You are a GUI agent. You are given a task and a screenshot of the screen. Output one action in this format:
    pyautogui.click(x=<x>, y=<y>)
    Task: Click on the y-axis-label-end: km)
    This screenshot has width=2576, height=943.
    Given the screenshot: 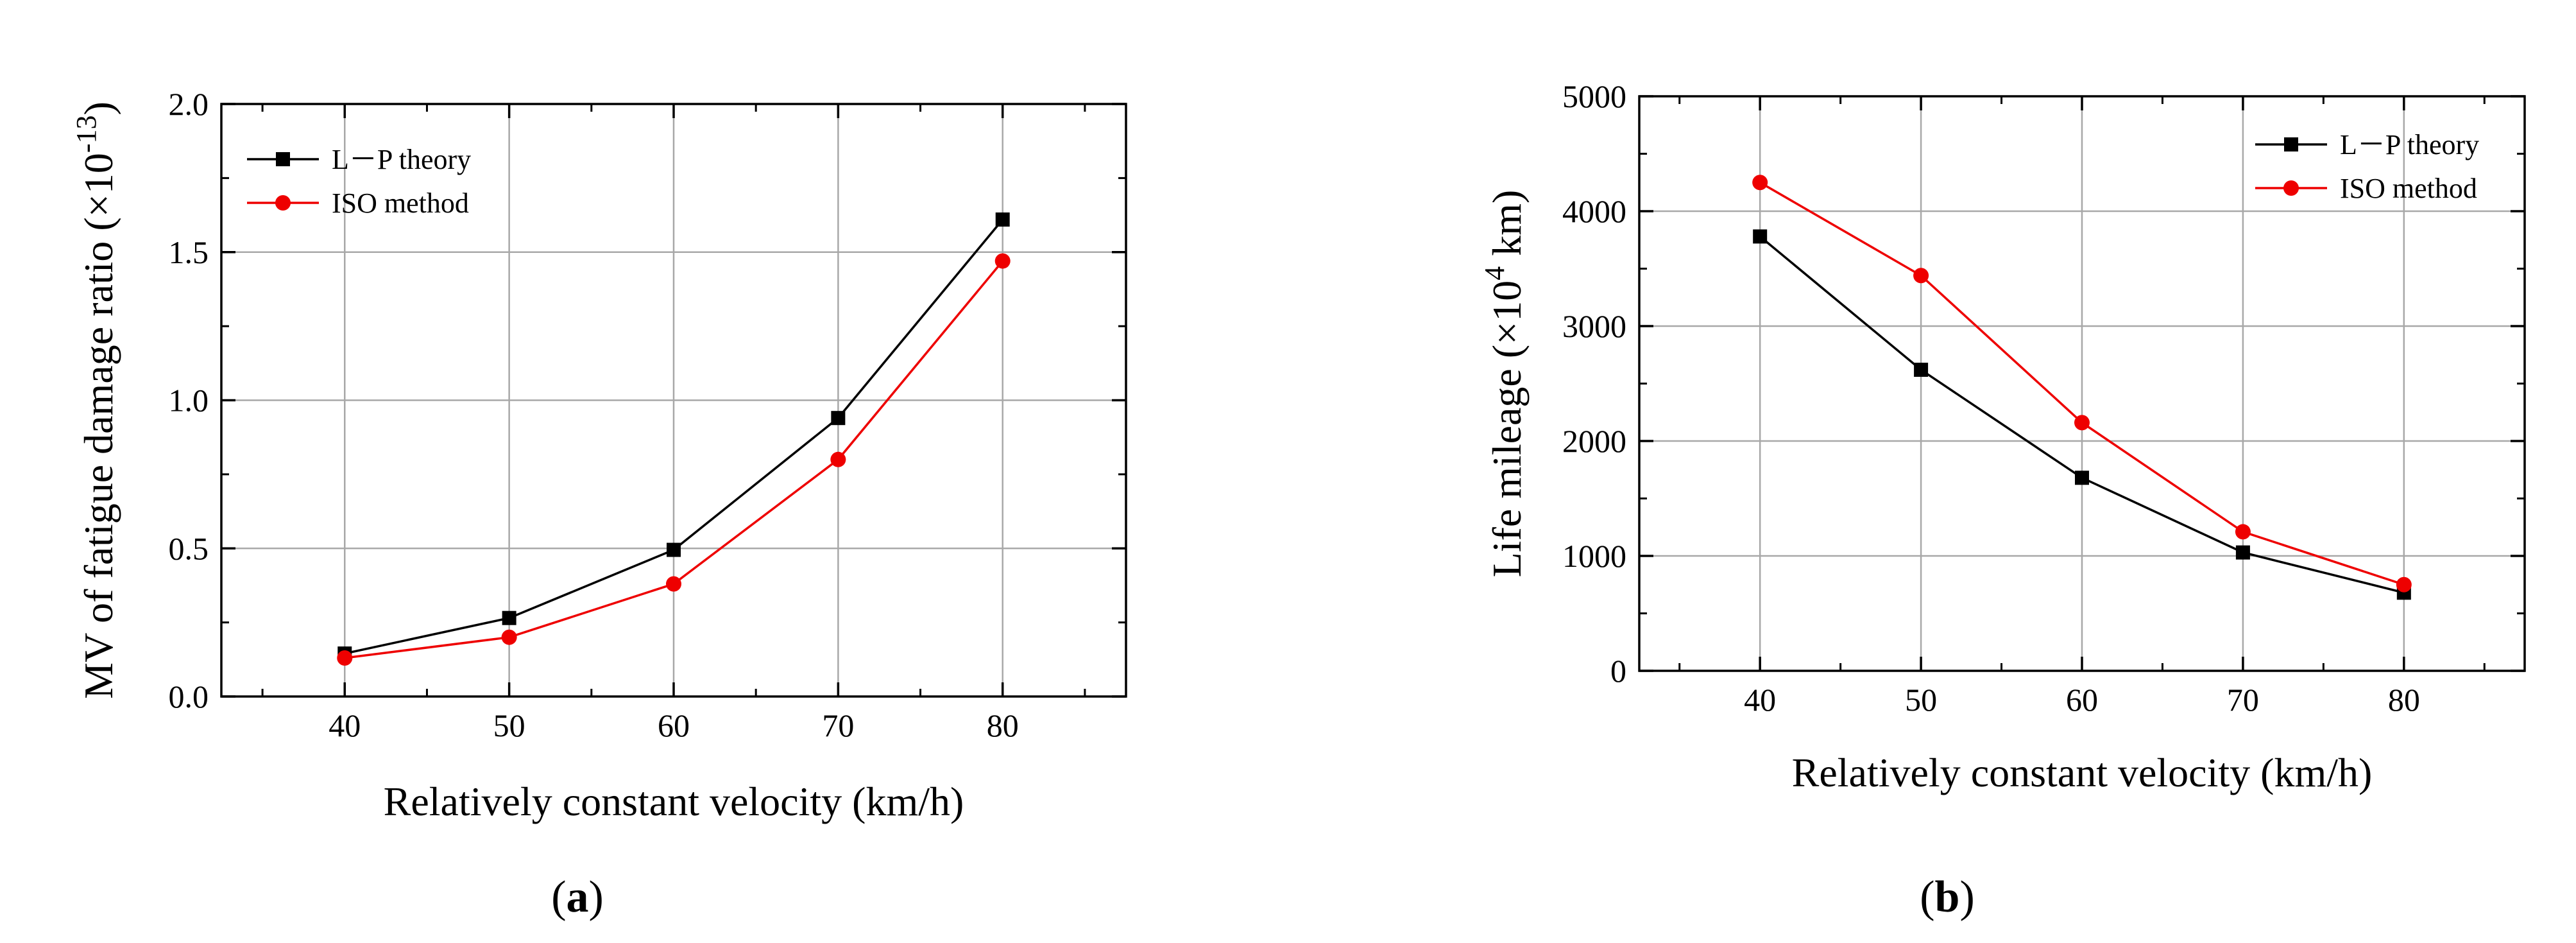 What is the action you would take?
    pyautogui.click(x=1507, y=228)
    